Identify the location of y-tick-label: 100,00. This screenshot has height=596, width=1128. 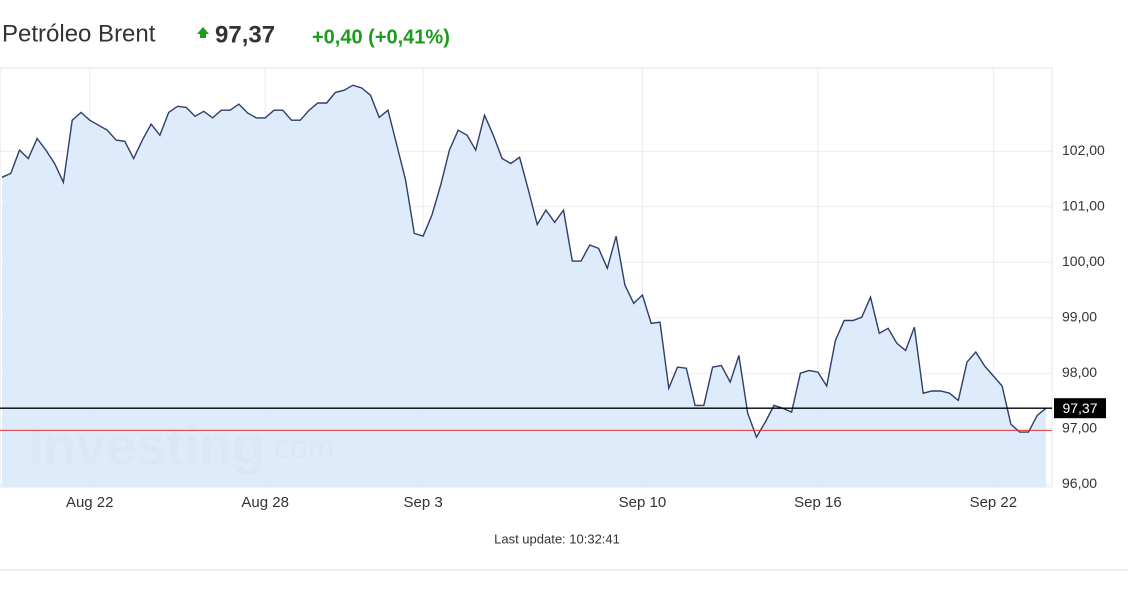
(1083, 261).